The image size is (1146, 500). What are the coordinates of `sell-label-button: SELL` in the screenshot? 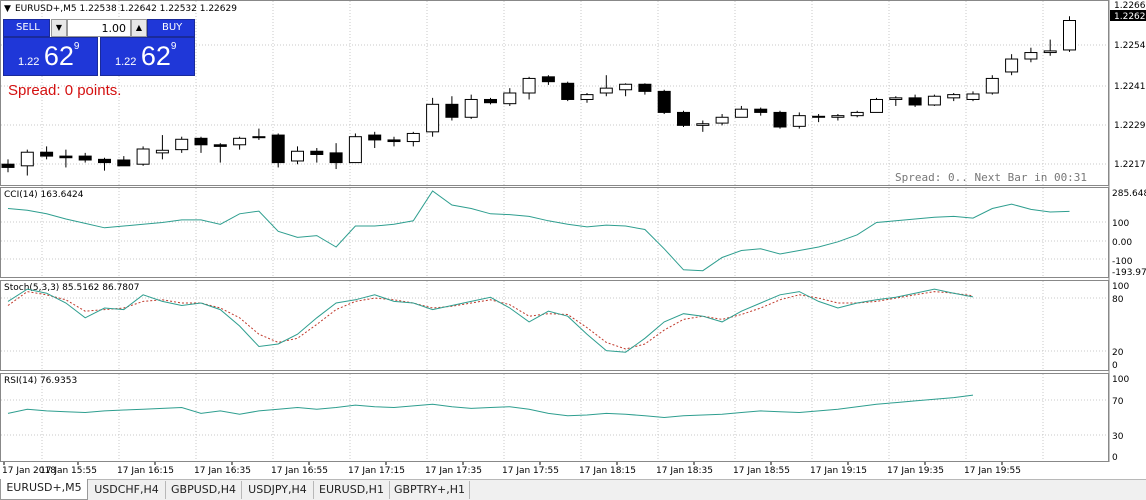 It's located at (26, 28).